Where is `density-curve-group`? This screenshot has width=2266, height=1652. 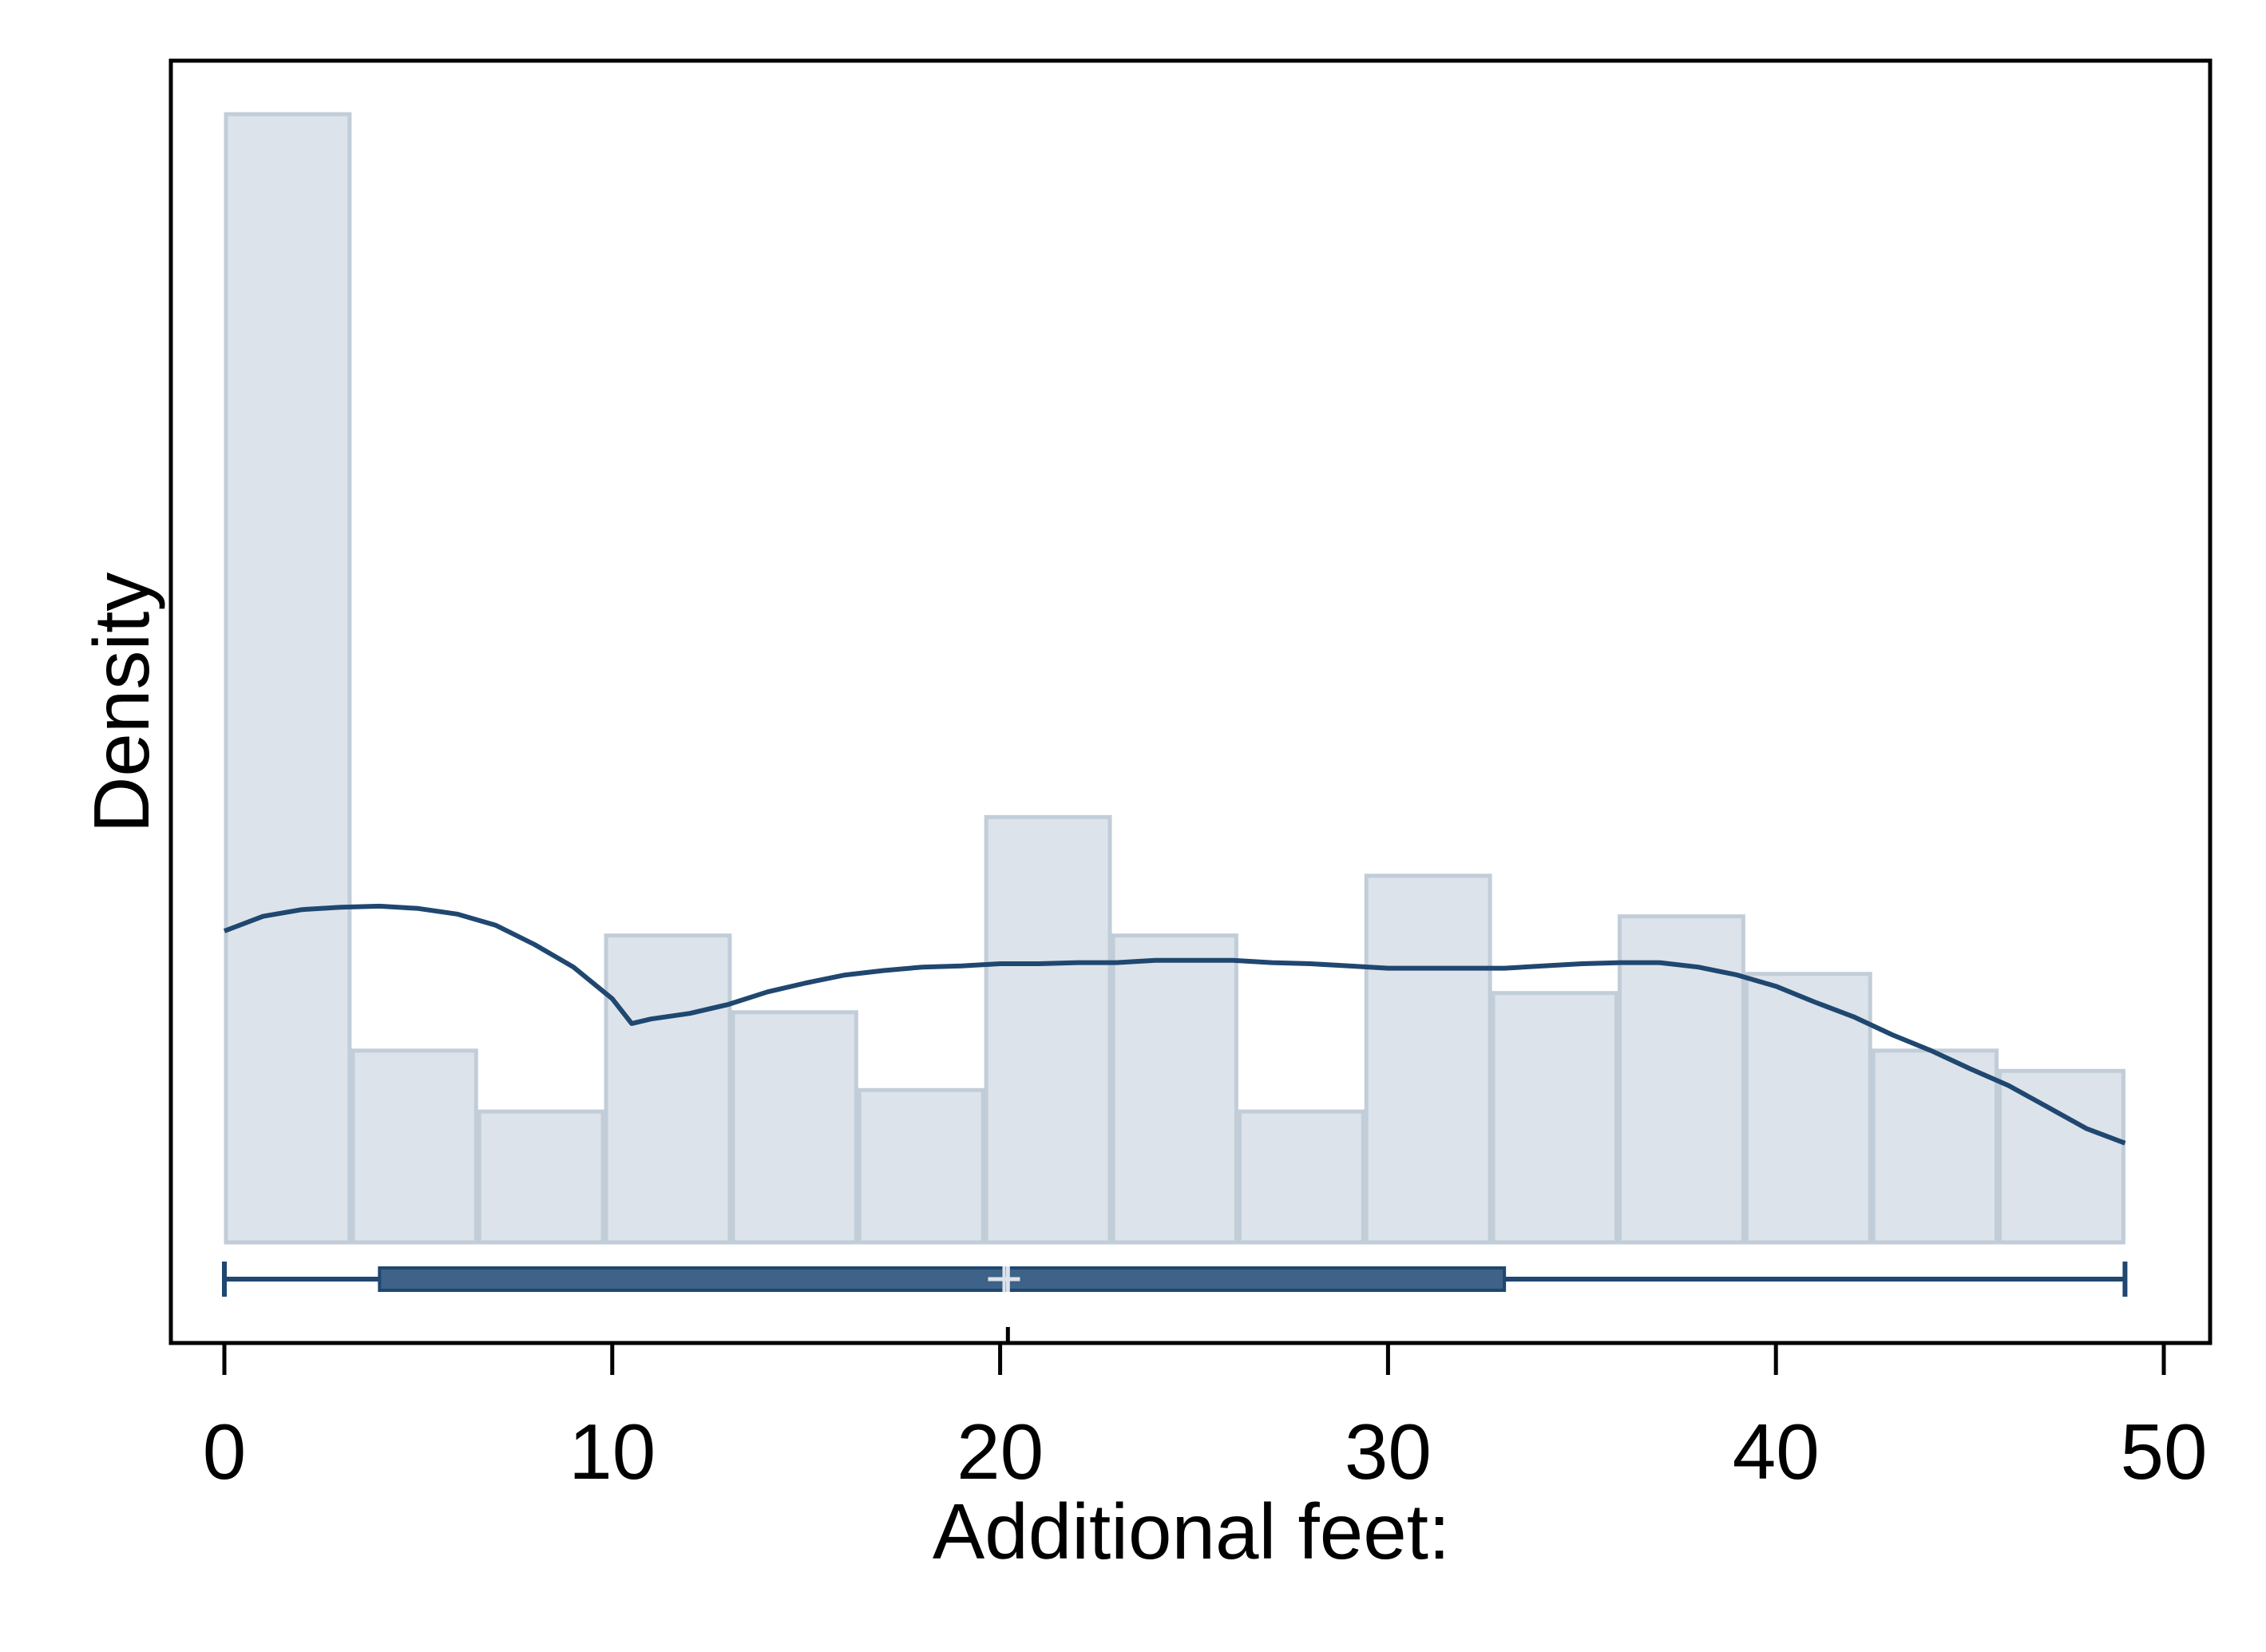 density-curve-group is located at coordinates (1174, 1024).